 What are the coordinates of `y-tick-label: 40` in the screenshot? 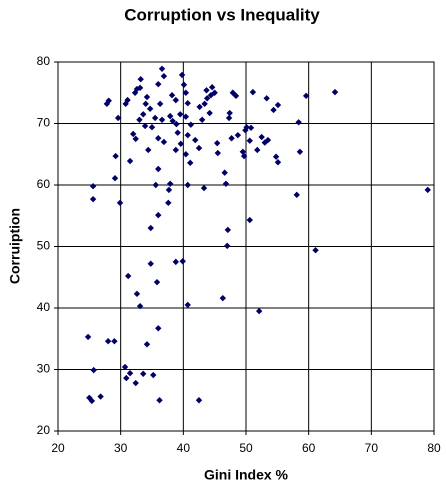 It's located at (44, 307).